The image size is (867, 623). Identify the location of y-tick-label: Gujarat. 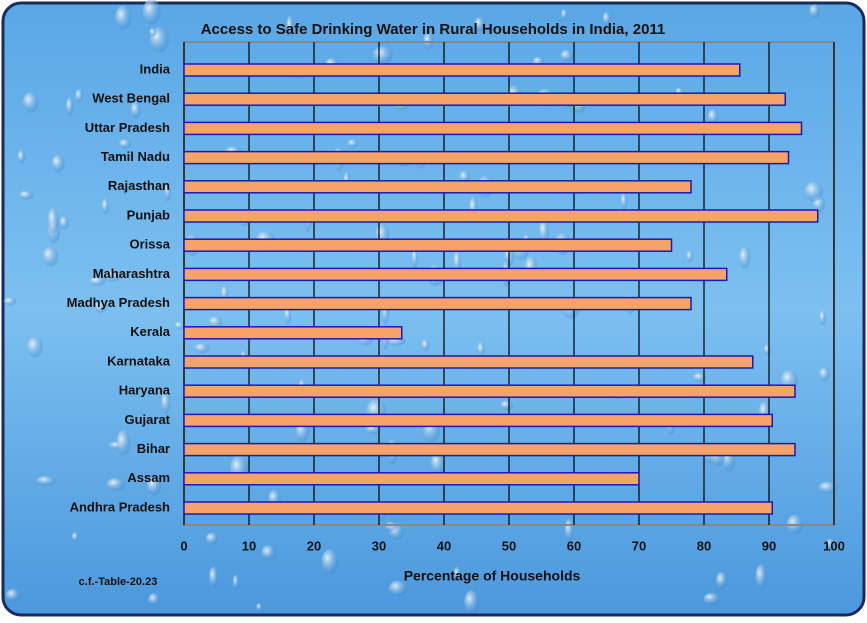
(147, 419).